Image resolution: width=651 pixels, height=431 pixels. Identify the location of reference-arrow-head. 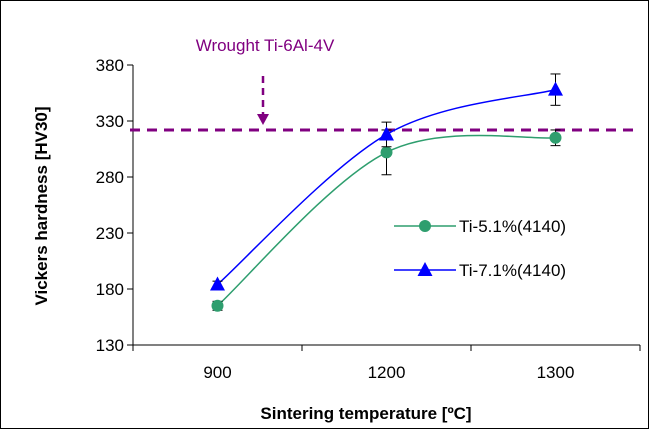
(263, 119).